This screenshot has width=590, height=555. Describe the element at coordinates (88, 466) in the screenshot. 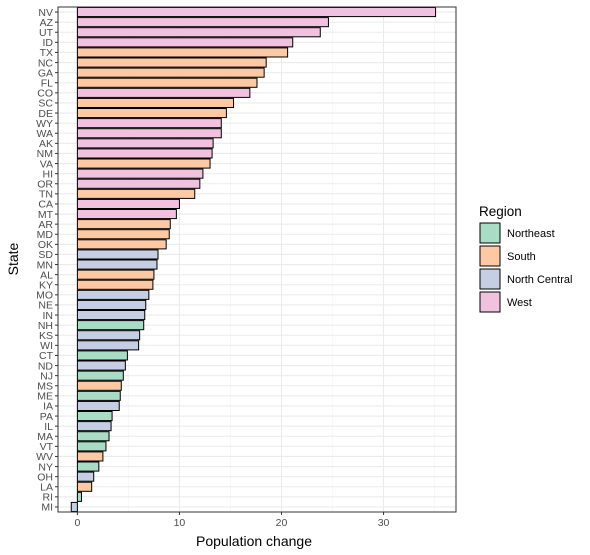

I see `bar-ny` at that location.